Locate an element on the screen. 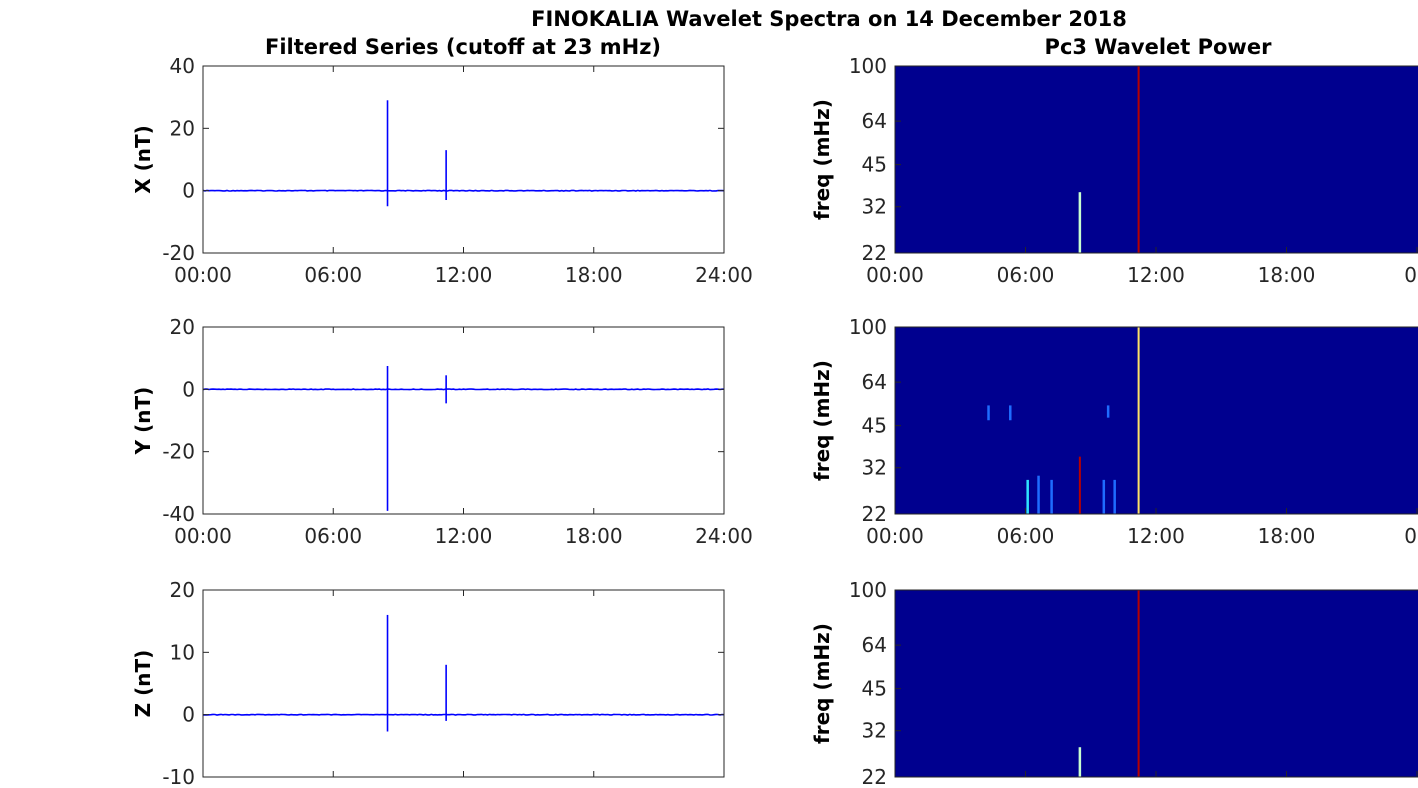 This screenshot has height=788, width=1418. series-panel-y: -40 -20 0 20 00:00 06:00 12:00 18:00 24:00 Y (nT) is located at coordinates (442, 431).